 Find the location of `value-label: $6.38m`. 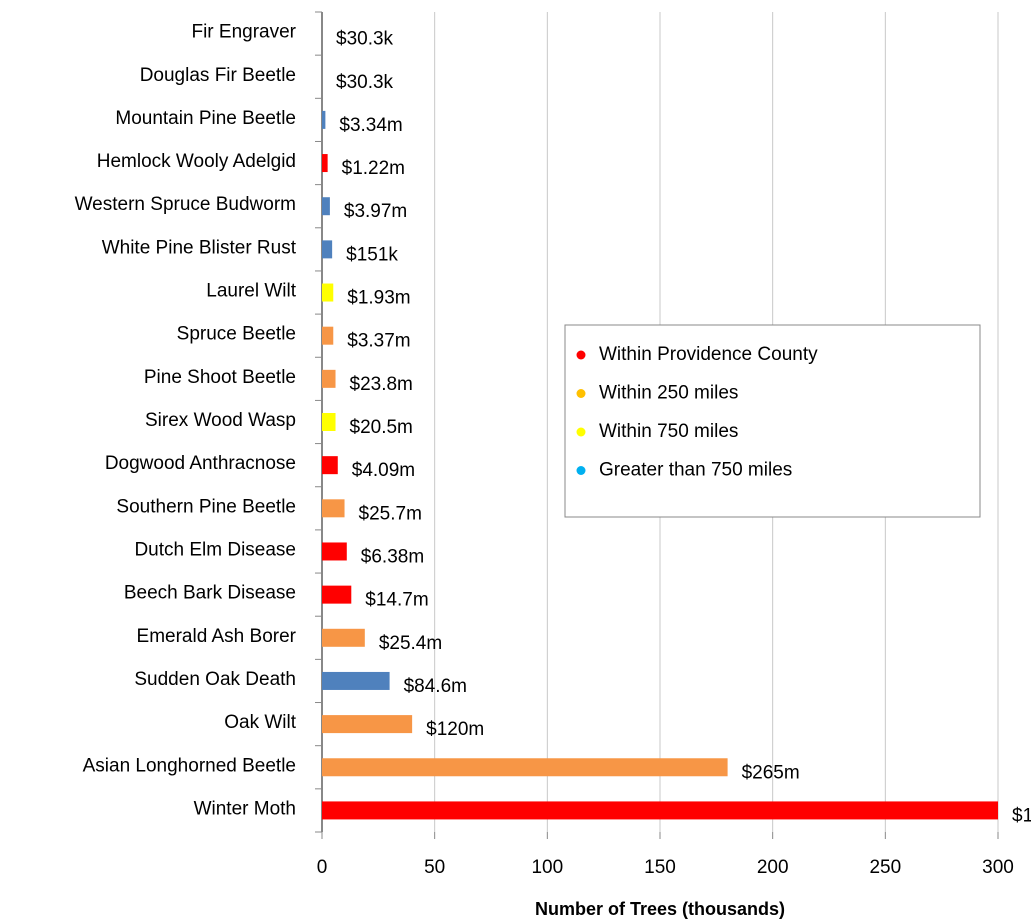

value-label: $6.38m is located at coordinates (392, 556).